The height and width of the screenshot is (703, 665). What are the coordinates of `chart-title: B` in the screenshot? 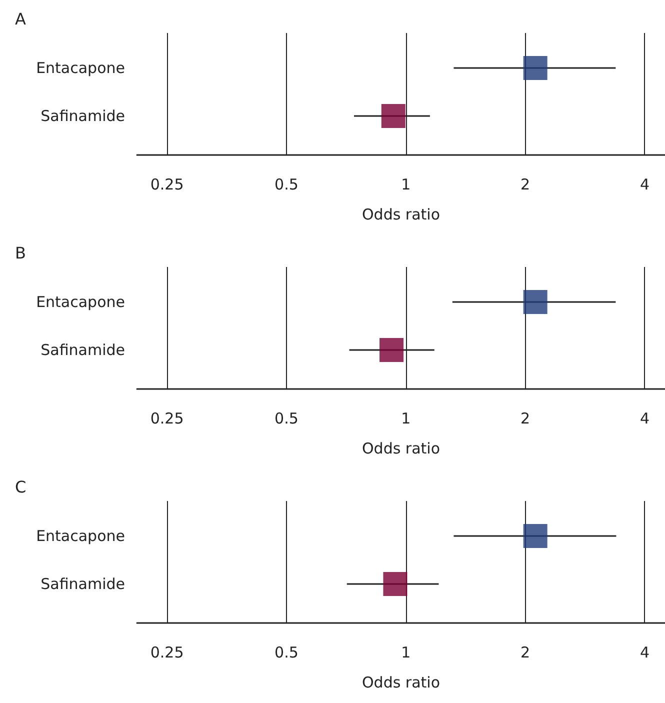 It's located at (20, 253).